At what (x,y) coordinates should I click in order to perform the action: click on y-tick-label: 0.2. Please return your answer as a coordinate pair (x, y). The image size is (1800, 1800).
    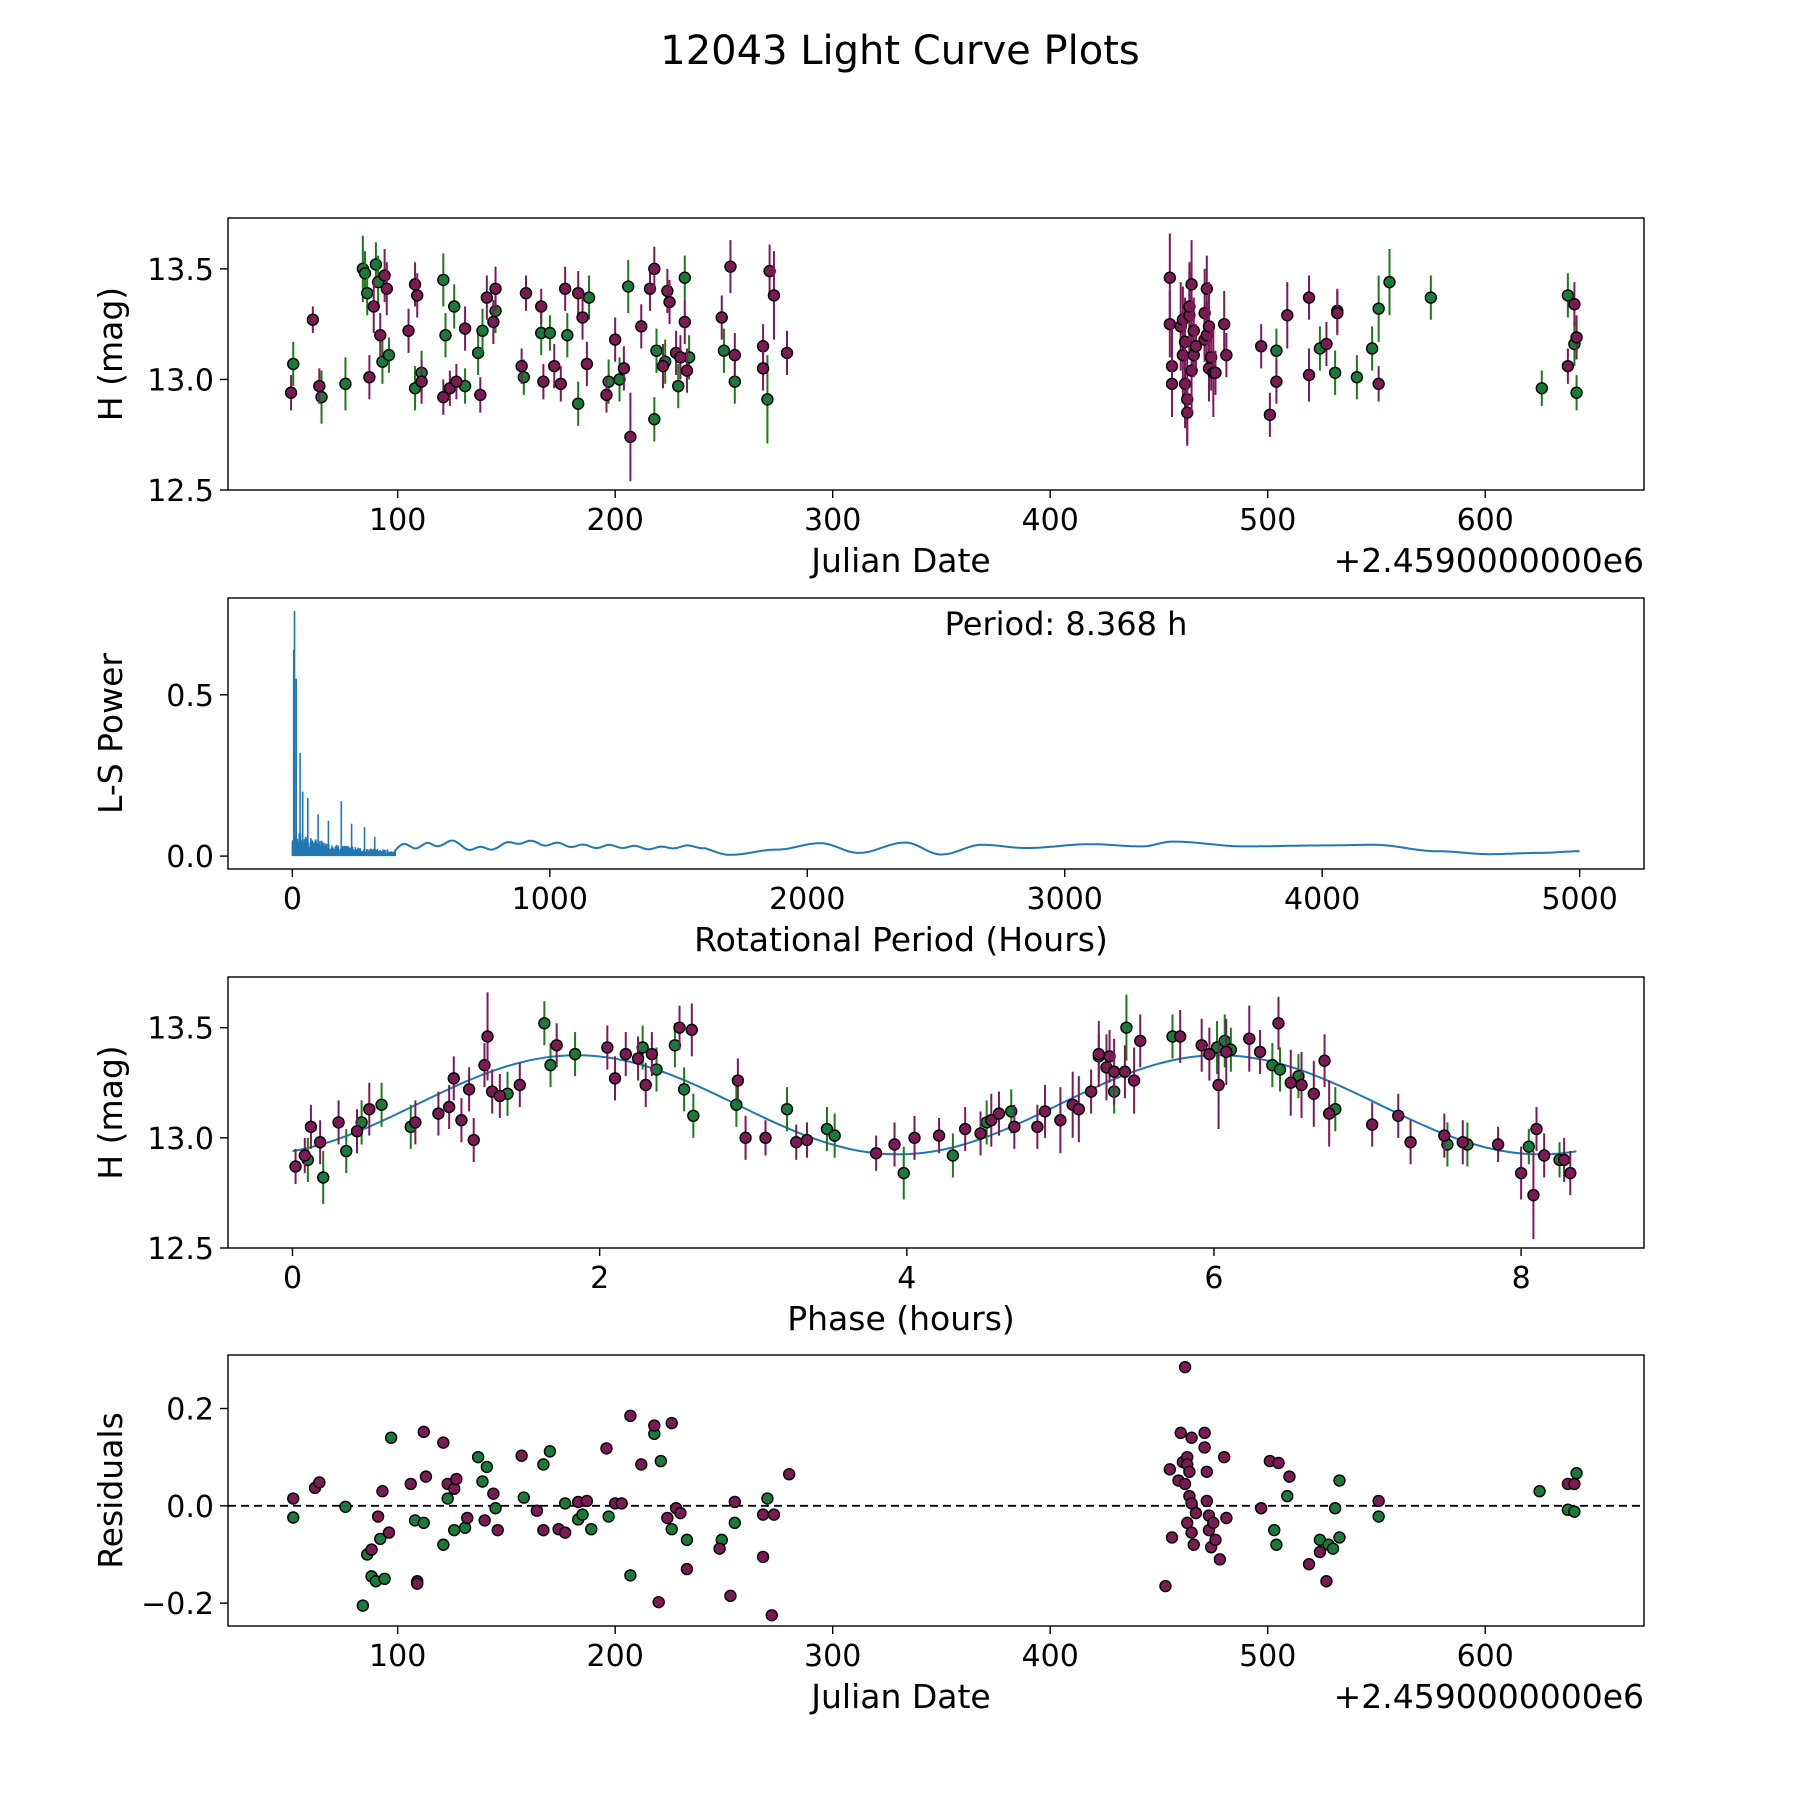
    Looking at the image, I should click on (190, 1410).